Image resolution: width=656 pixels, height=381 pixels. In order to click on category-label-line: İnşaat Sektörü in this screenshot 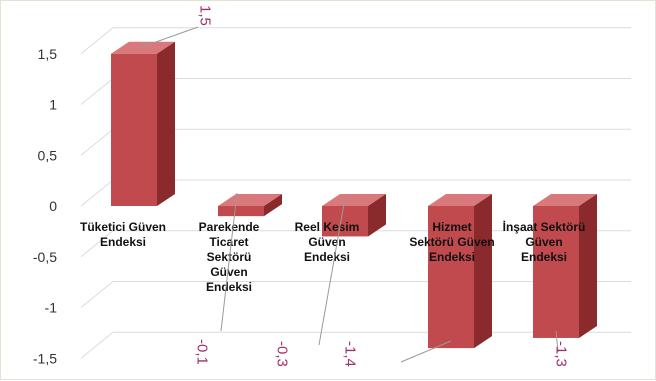, I will do `click(544, 226)`.